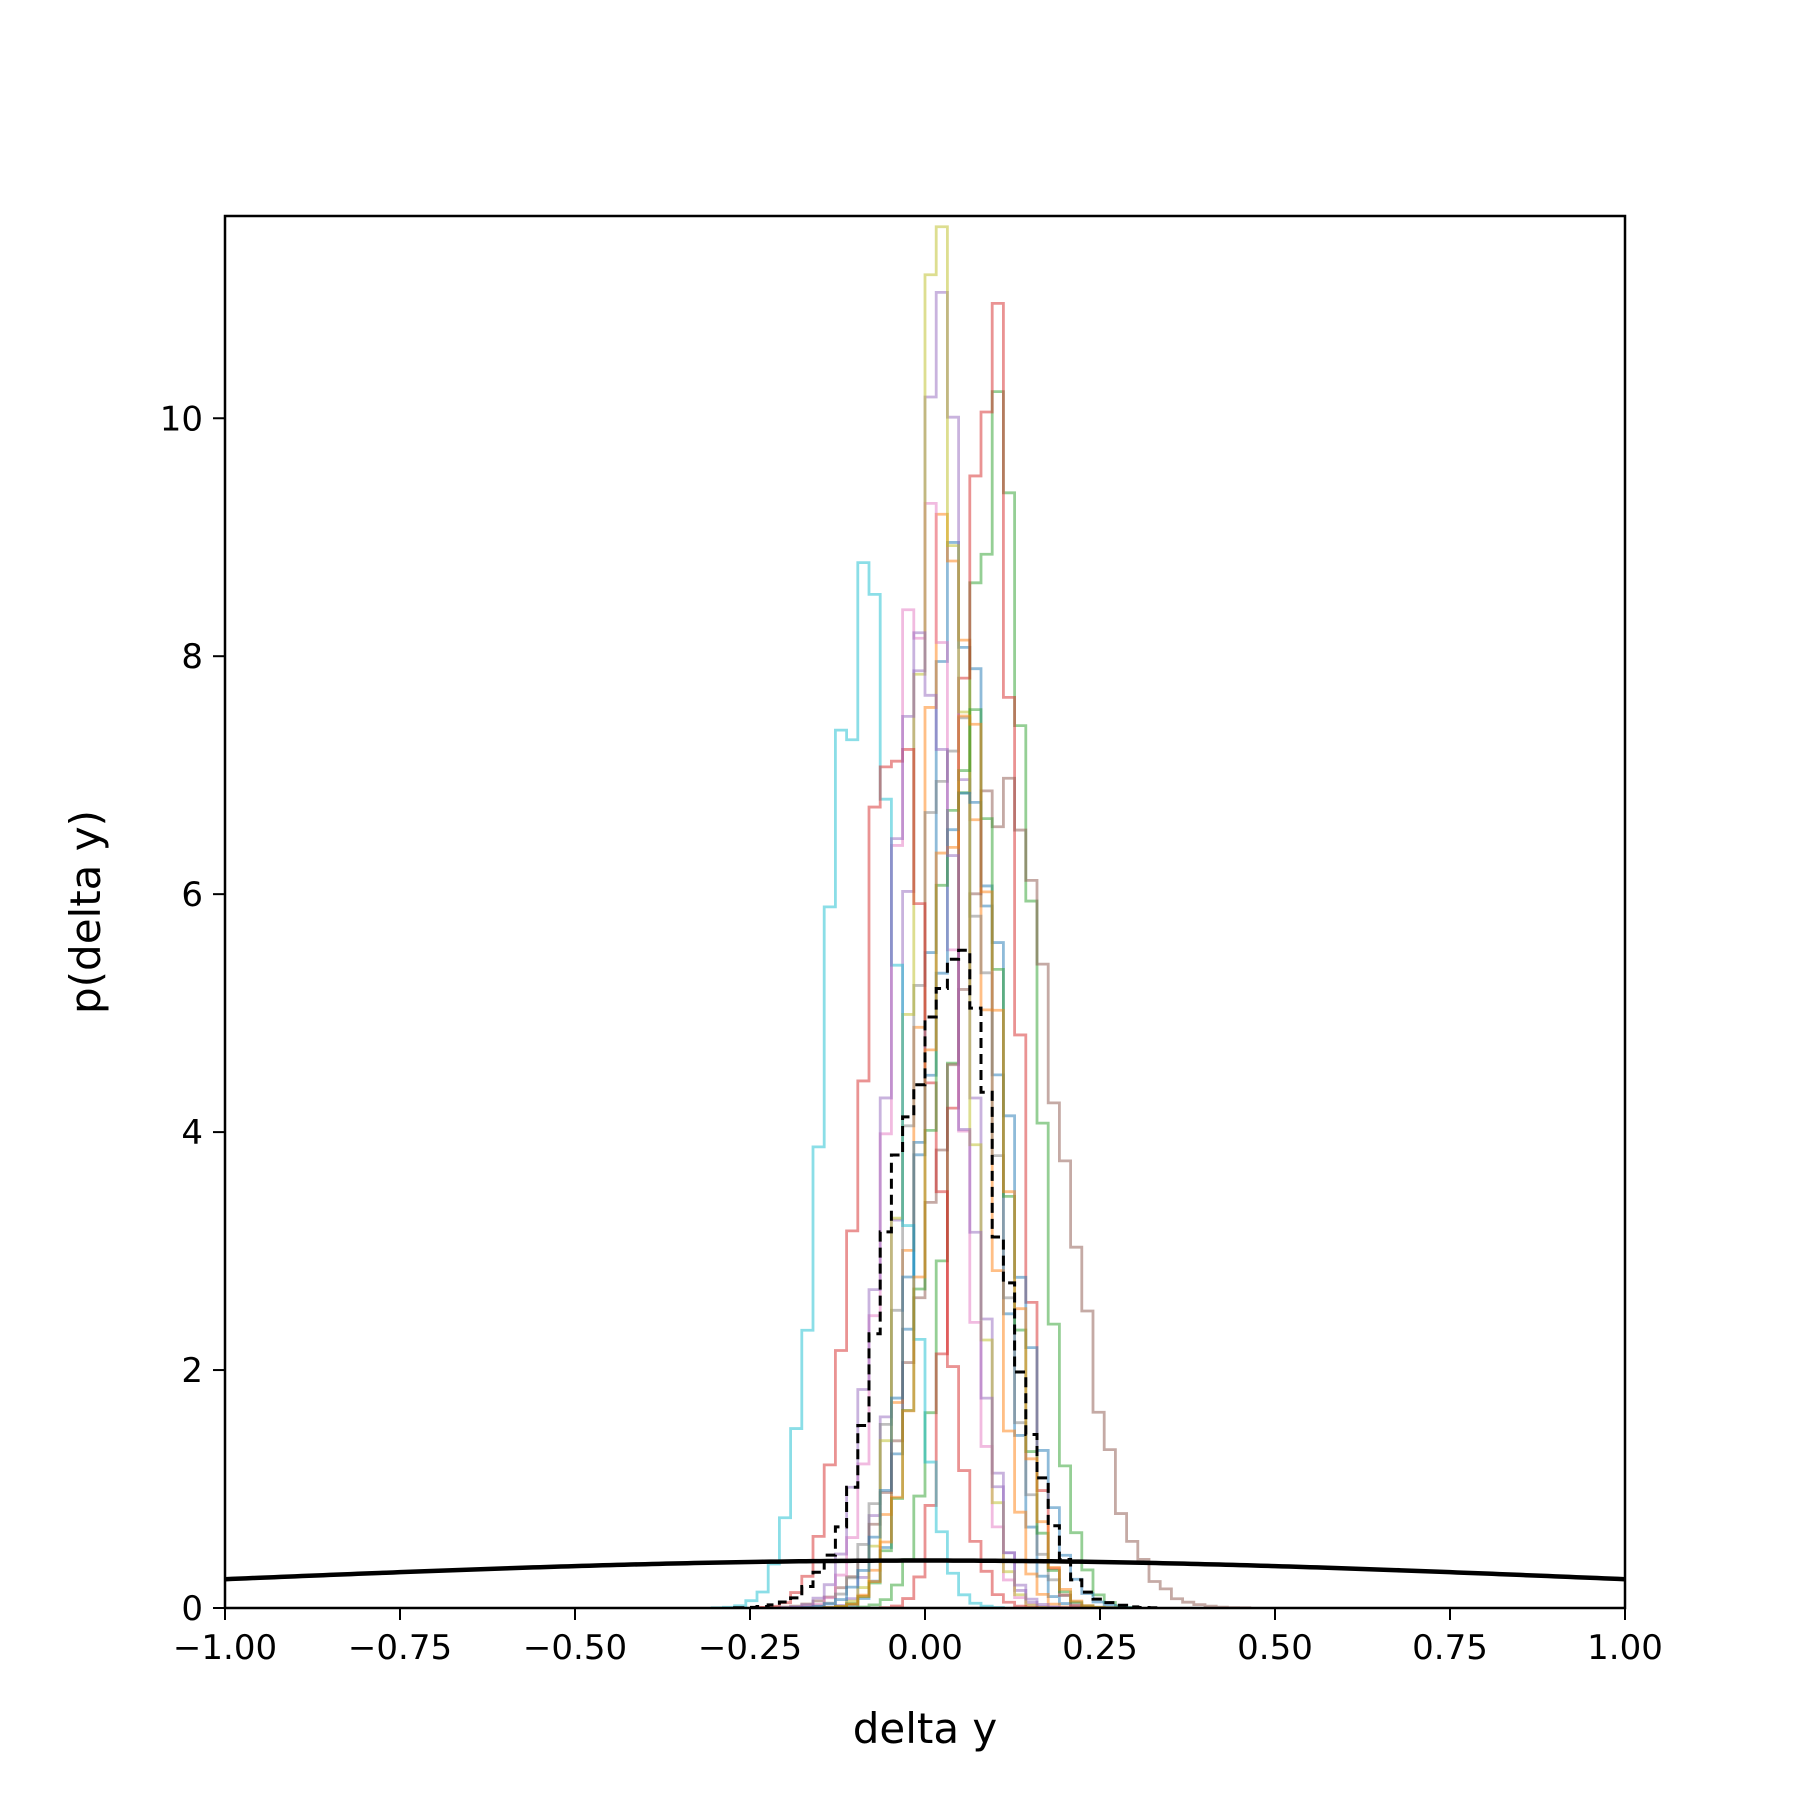 Image resolution: width=1800 pixels, height=1800 pixels. I want to click on y-tick-label: 6, so click(192, 895).